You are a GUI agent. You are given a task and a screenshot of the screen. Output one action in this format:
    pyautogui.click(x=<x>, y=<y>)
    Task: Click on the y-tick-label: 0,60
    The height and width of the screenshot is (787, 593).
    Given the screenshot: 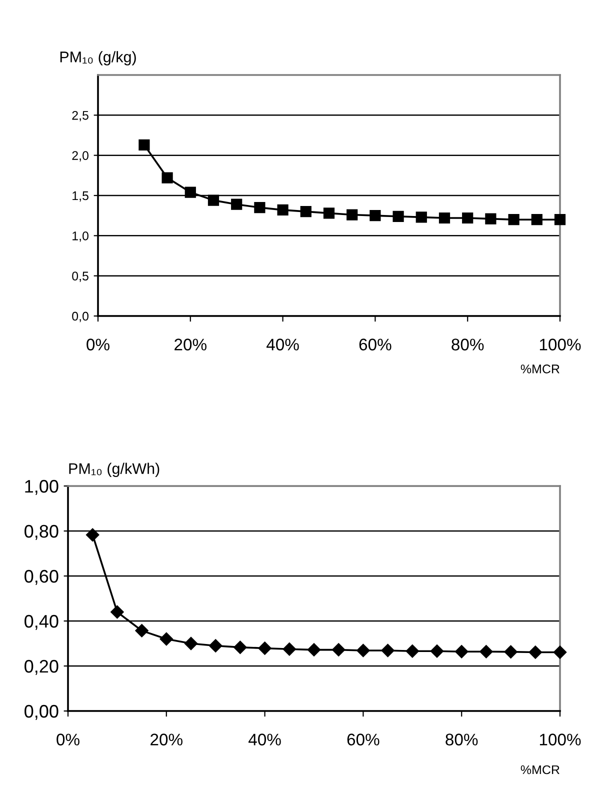 What is the action you would take?
    pyautogui.click(x=41, y=577)
    